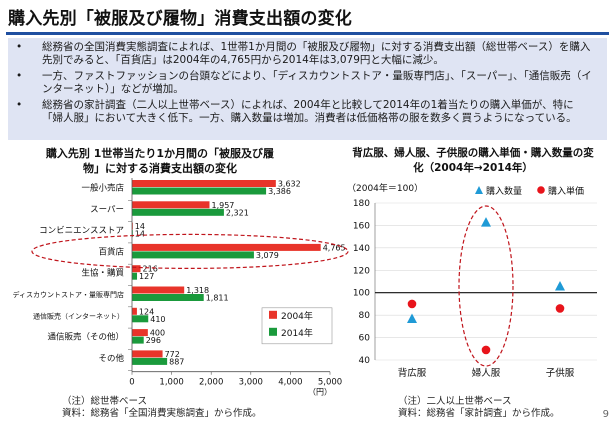 Image resolution: width=615 pixels, height=426 pixels. What do you see at coordinates (365, 339) in the screenshot?
I see `y-tick-label: 60` at bounding box center [365, 339].